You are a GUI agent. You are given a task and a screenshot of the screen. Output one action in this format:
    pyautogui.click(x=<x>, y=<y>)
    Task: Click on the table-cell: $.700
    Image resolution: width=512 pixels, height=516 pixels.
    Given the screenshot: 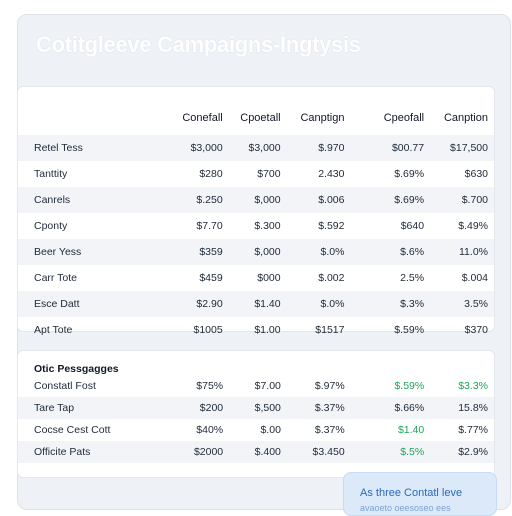 What is the action you would take?
    pyautogui.click(x=462, y=200)
    